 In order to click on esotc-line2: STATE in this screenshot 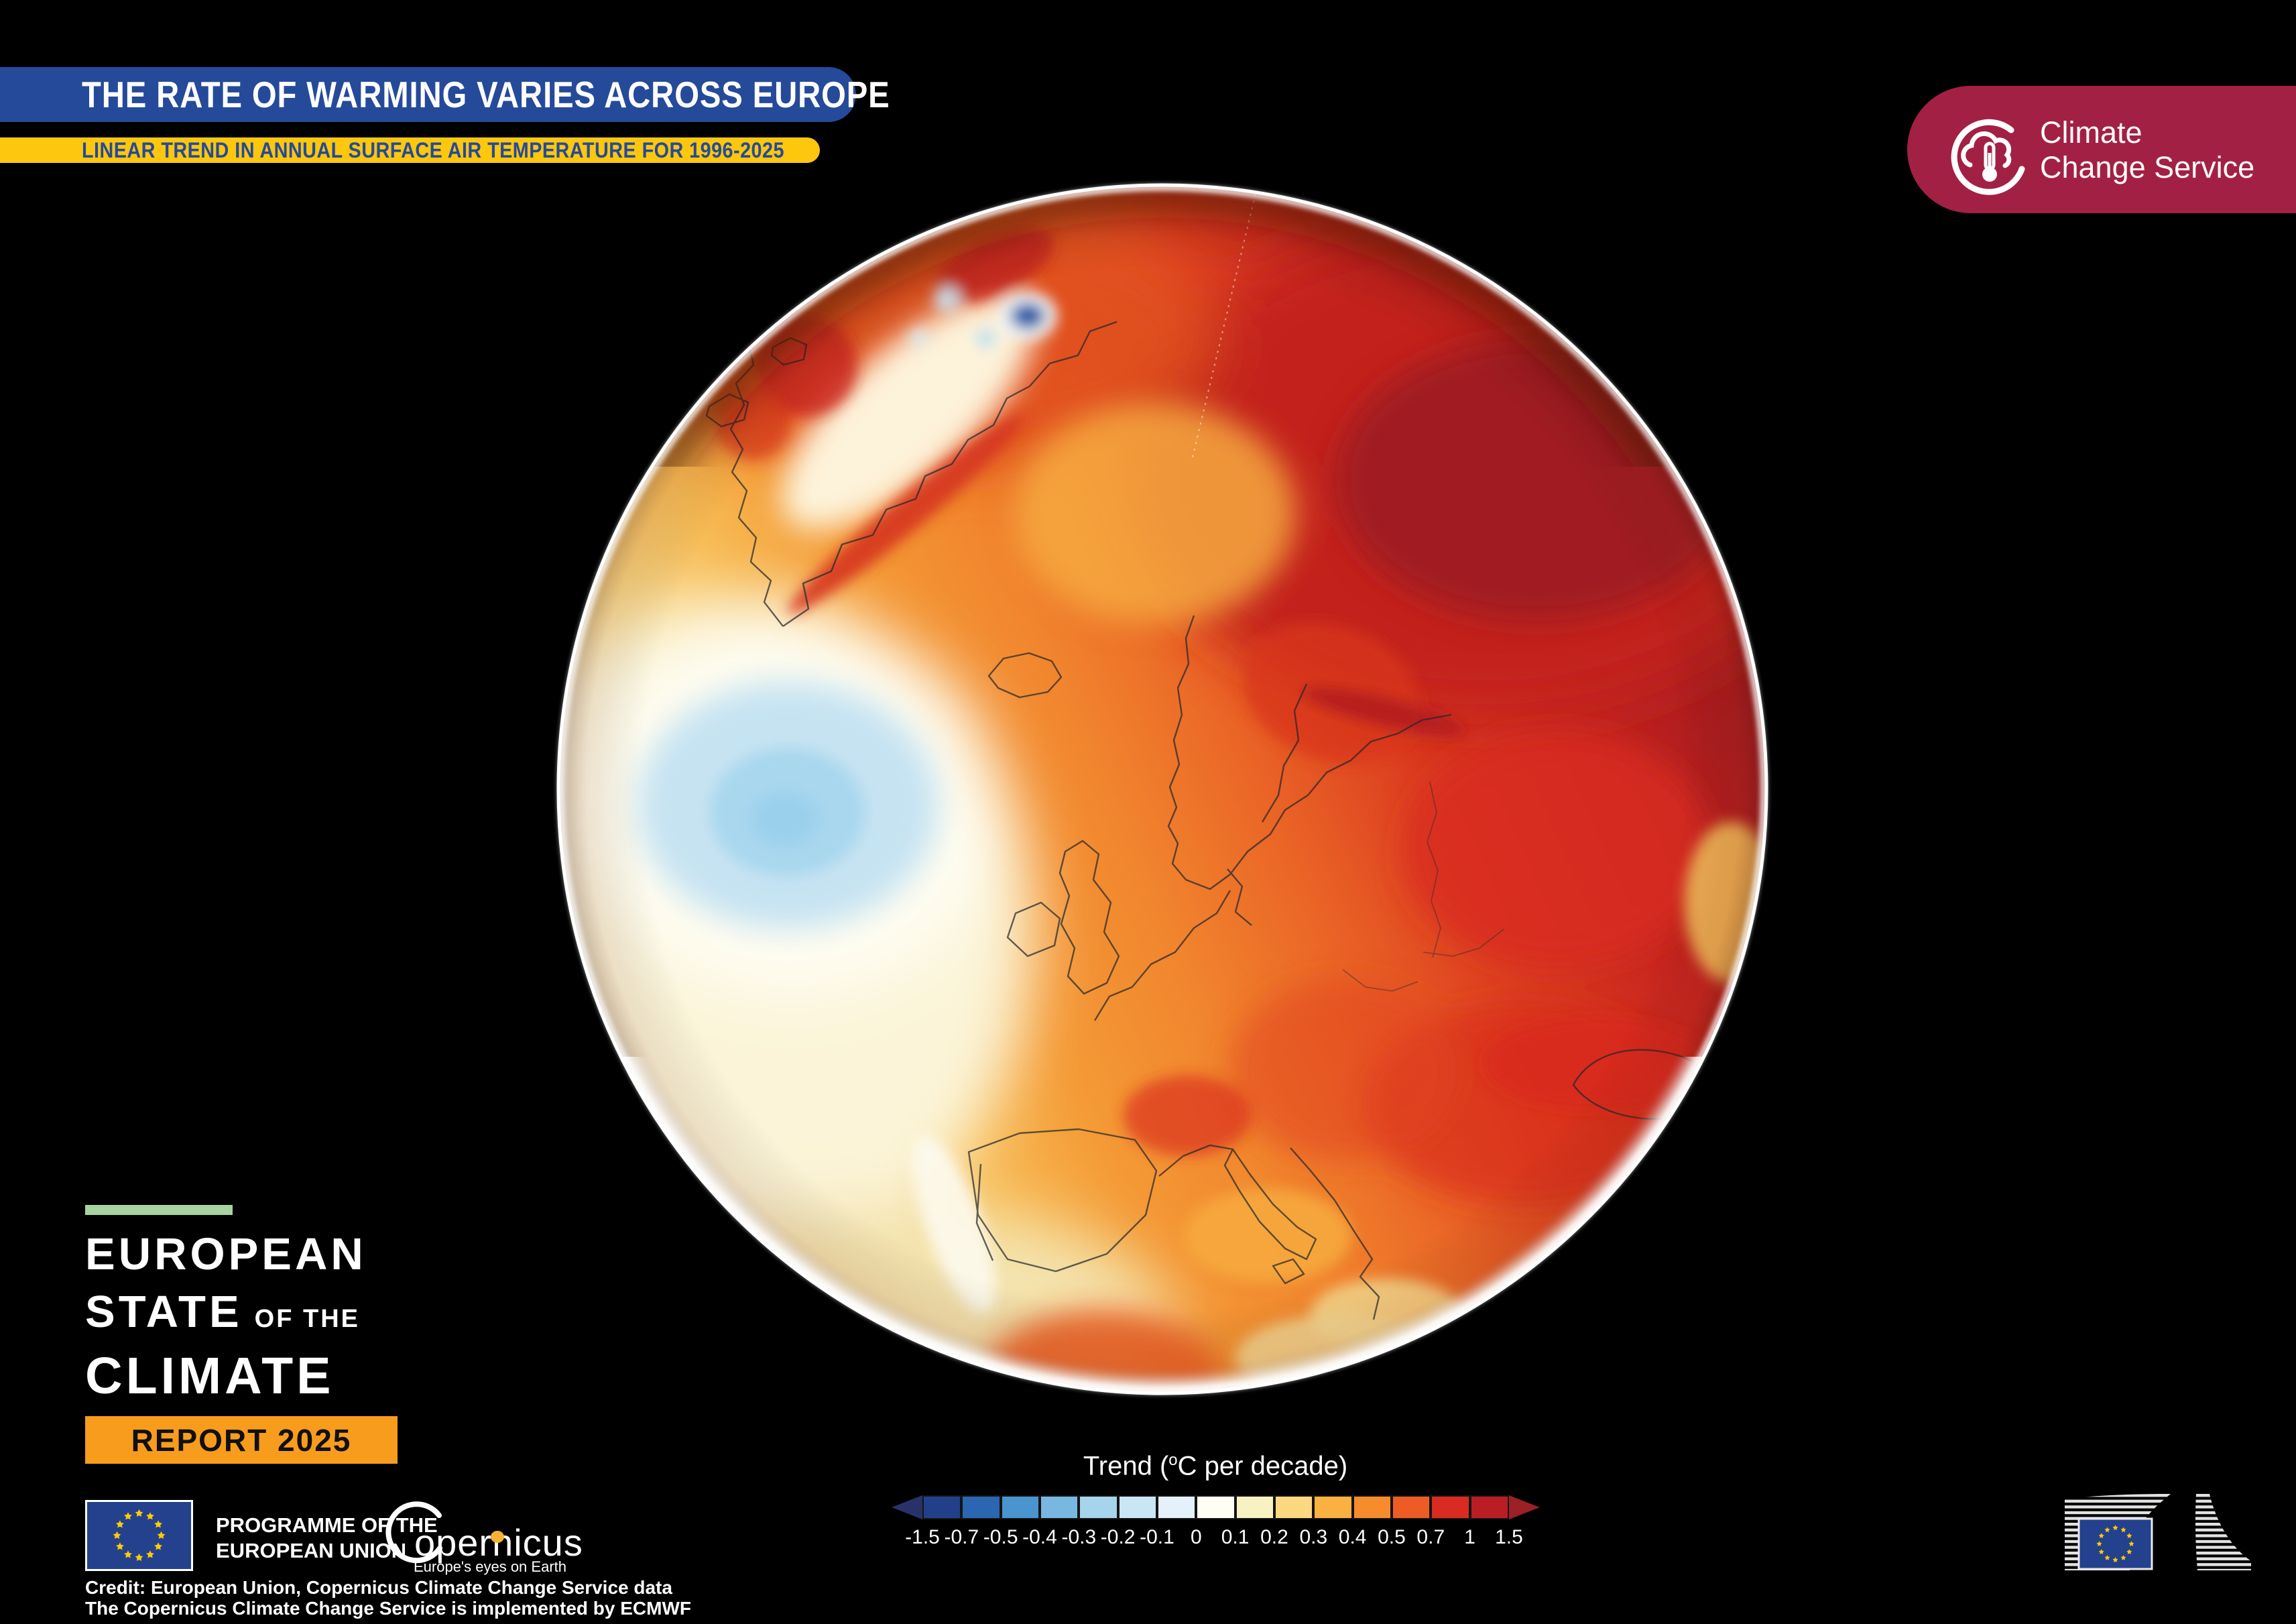, I will do `click(164, 1312)`.